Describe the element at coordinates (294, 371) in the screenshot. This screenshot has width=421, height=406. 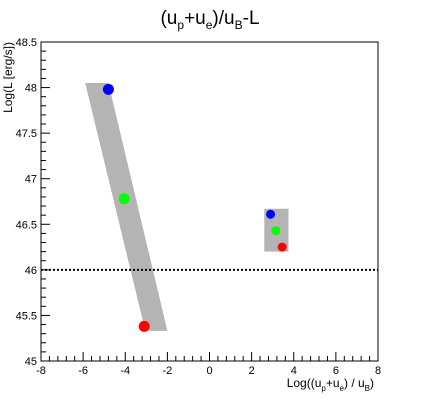
I see `x-tick-label: 4` at that location.